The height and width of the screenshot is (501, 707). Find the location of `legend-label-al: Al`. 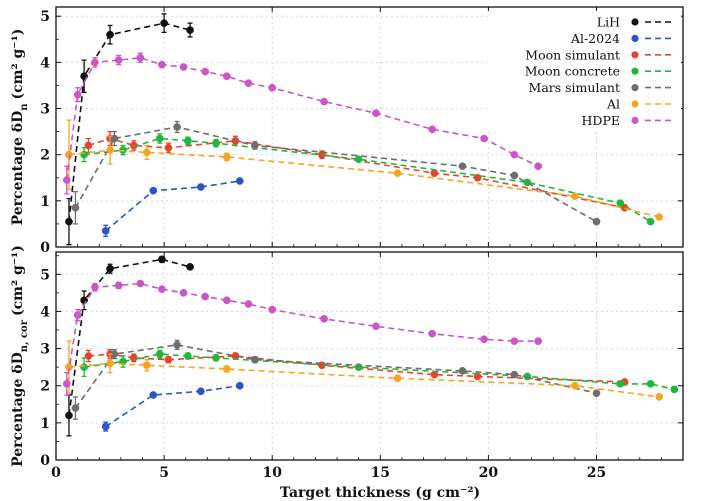

legend-label-al: Al is located at coordinates (613, 104).